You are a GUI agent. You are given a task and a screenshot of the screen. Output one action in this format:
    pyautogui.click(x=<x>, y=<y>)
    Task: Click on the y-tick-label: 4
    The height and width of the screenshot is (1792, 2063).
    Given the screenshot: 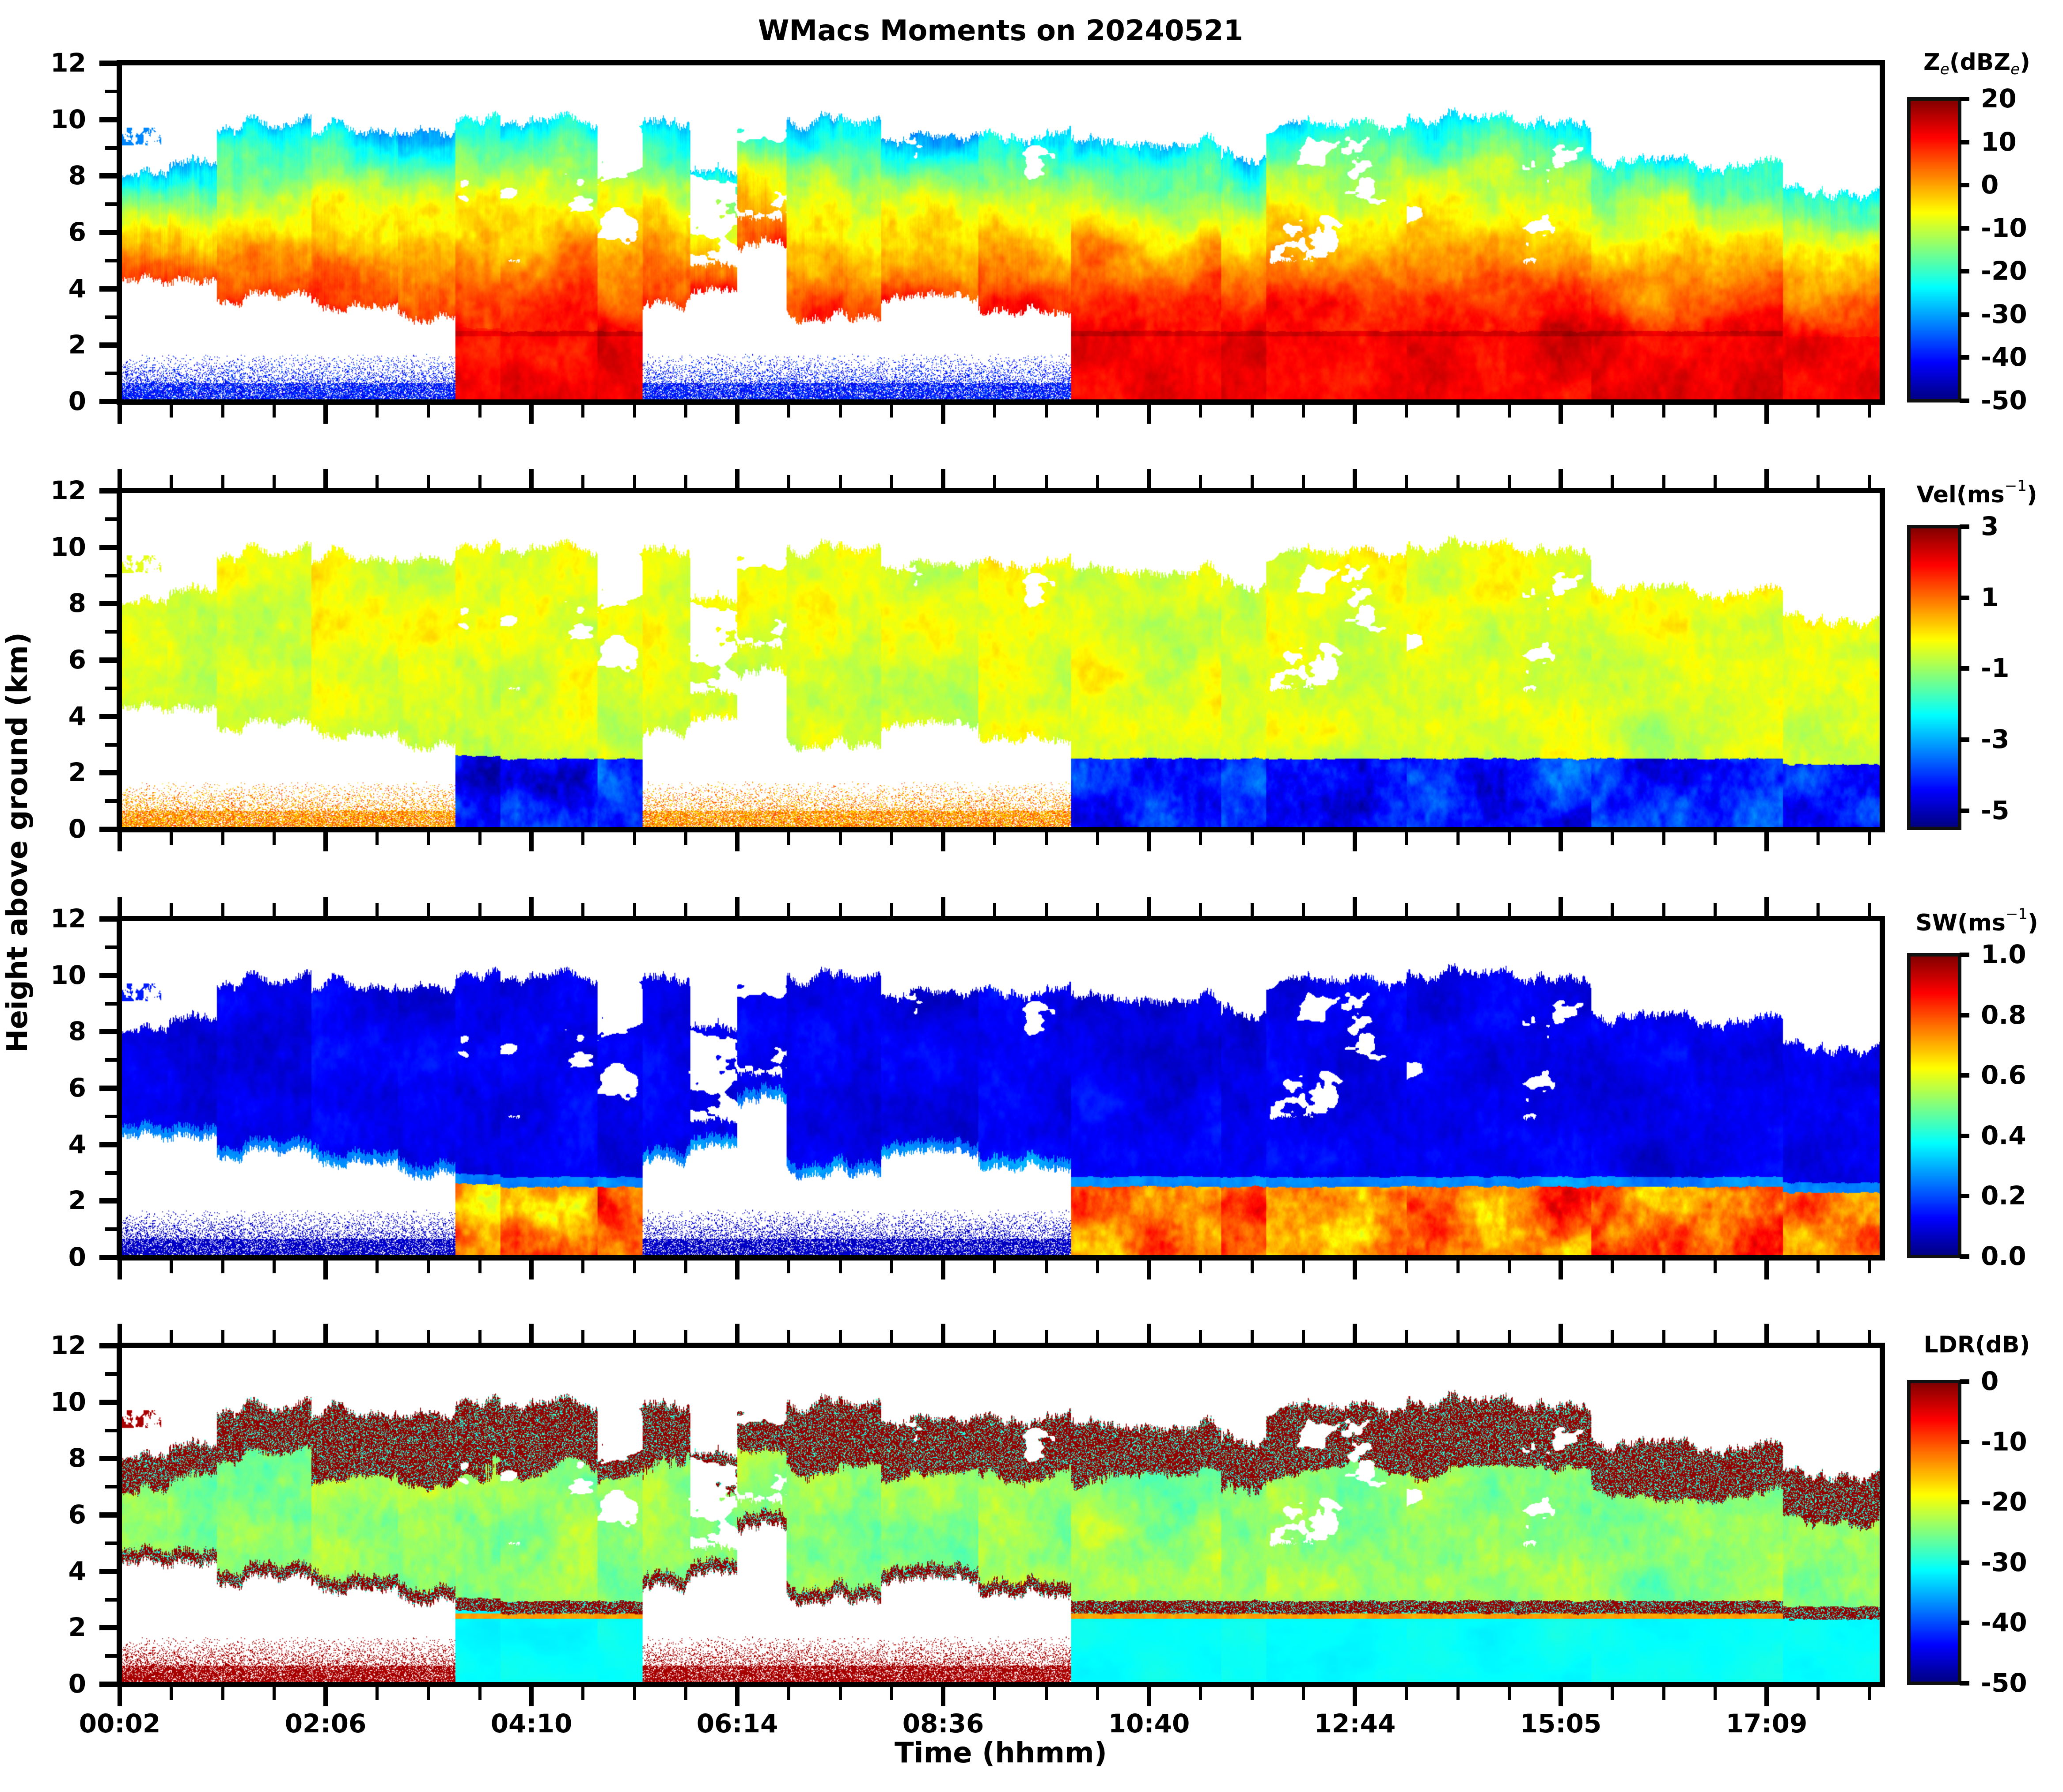 What is the action you would take?
    pyautogui.click(x=77, y=716)
    